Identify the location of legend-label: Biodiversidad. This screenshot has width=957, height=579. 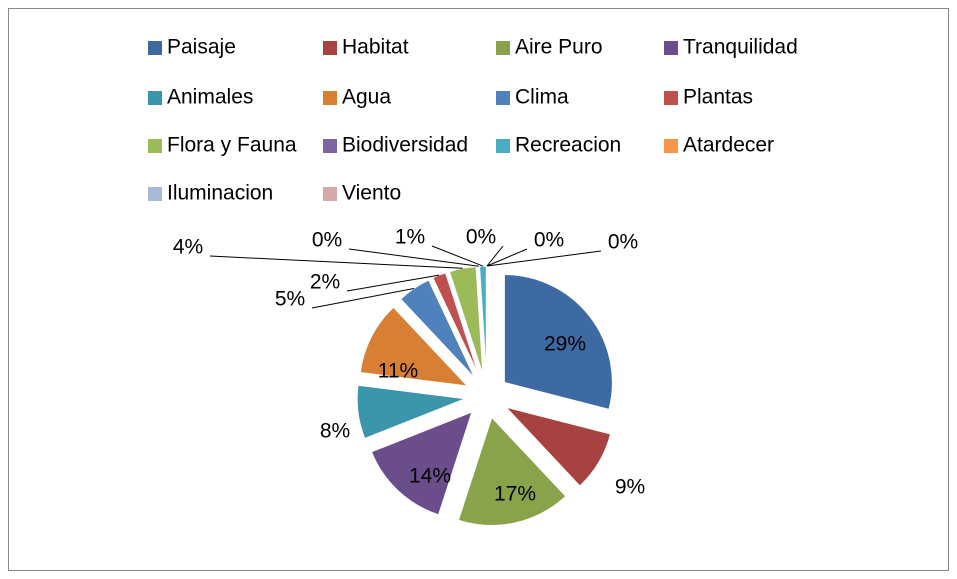
(405, 145).